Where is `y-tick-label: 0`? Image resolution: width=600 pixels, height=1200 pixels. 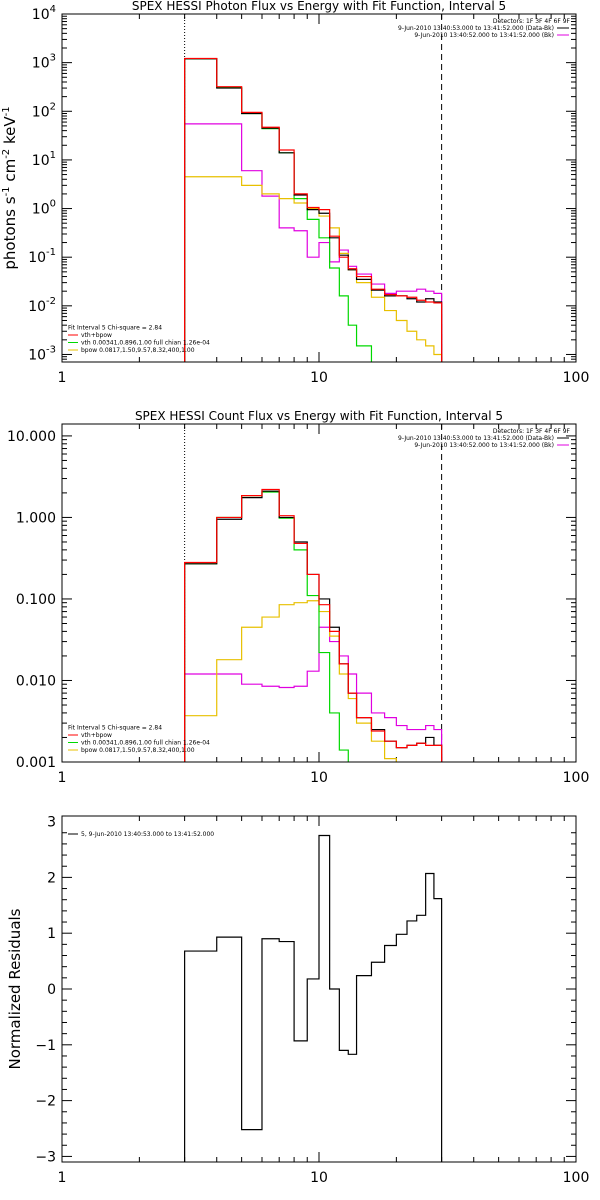 y-tick-label: 0 is located at coordinates (51, 990).